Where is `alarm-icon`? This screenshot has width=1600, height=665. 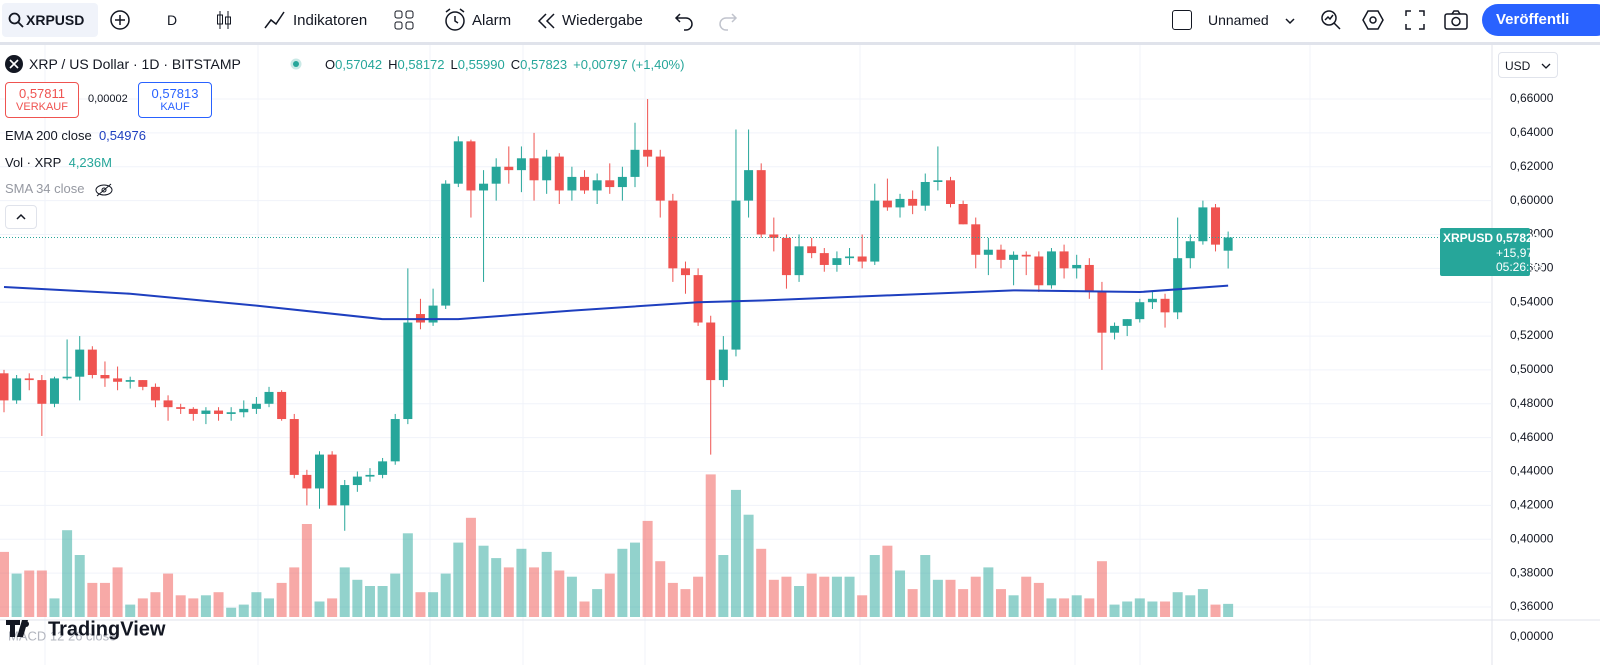 alarm-icon is located at coordinates (455, 20).